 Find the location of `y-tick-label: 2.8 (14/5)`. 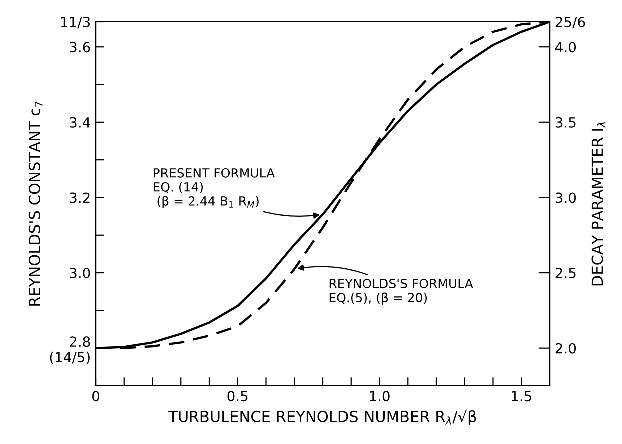

y-tick-label: 2.8 (14/5) is located at coordinates (70, 350).